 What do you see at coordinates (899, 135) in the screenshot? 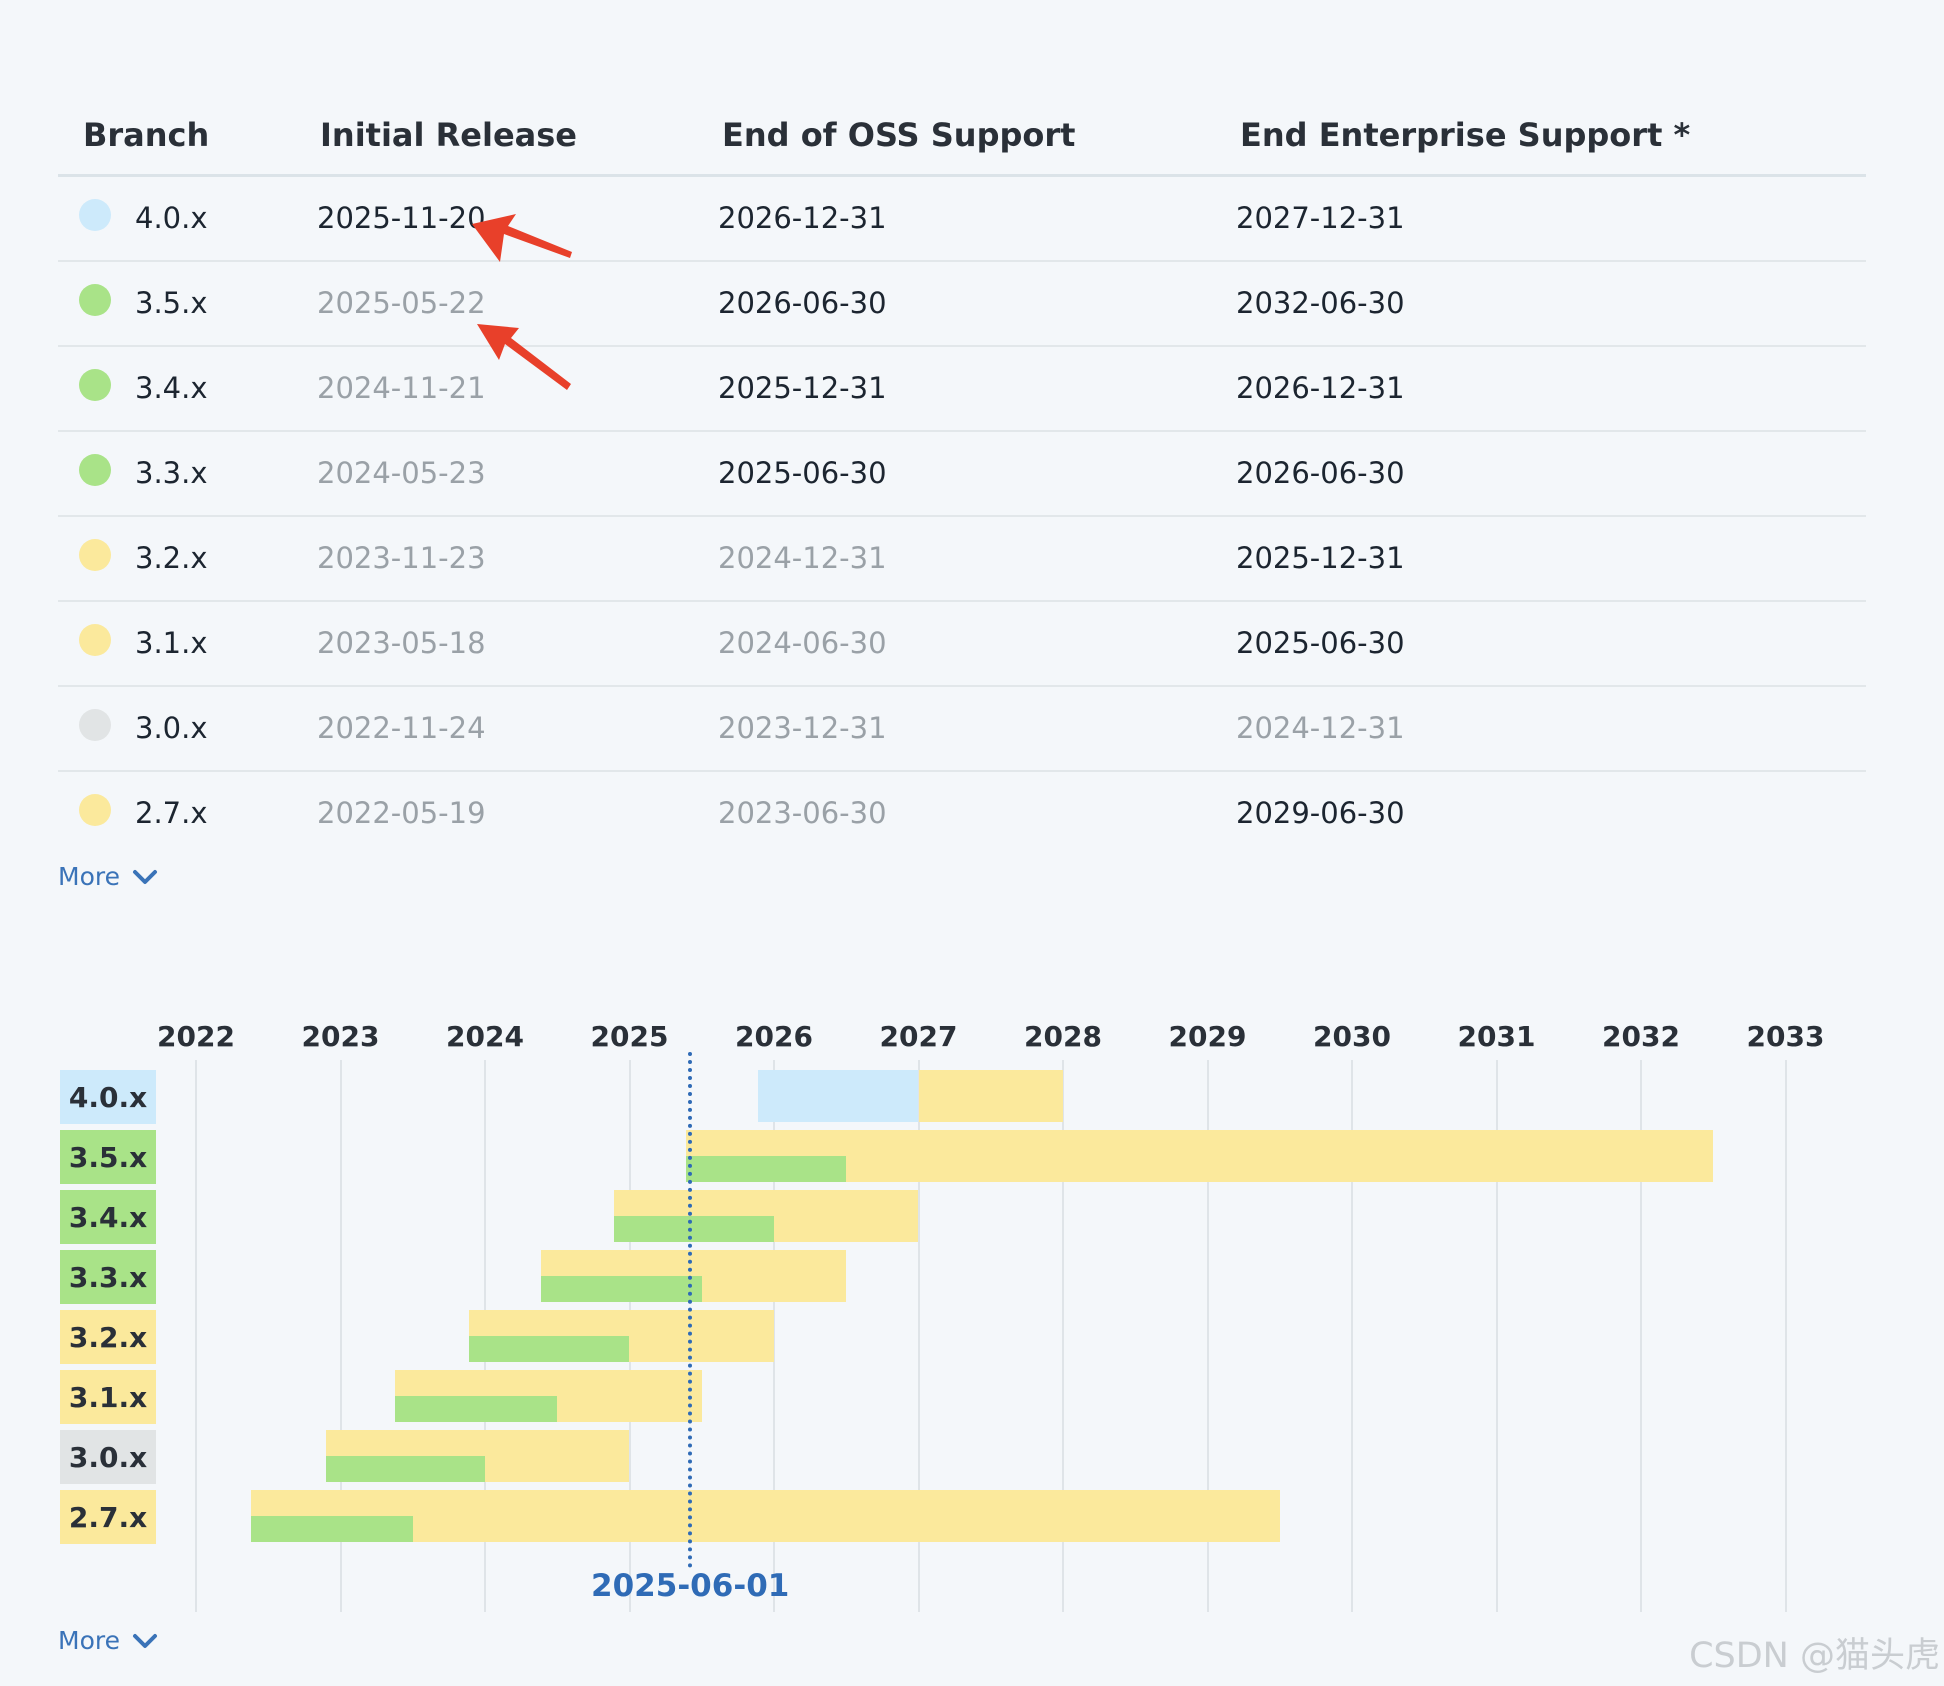
I see `header-end-oss: End of OSS Support` at bounding box center [899, 135].